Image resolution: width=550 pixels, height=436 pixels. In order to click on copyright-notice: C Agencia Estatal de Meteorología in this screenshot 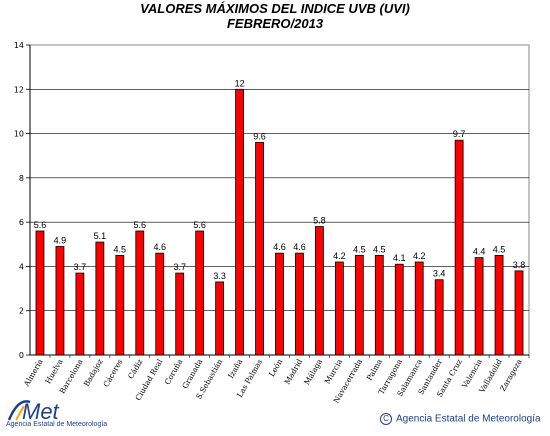, I will do `click(460, 419)`.